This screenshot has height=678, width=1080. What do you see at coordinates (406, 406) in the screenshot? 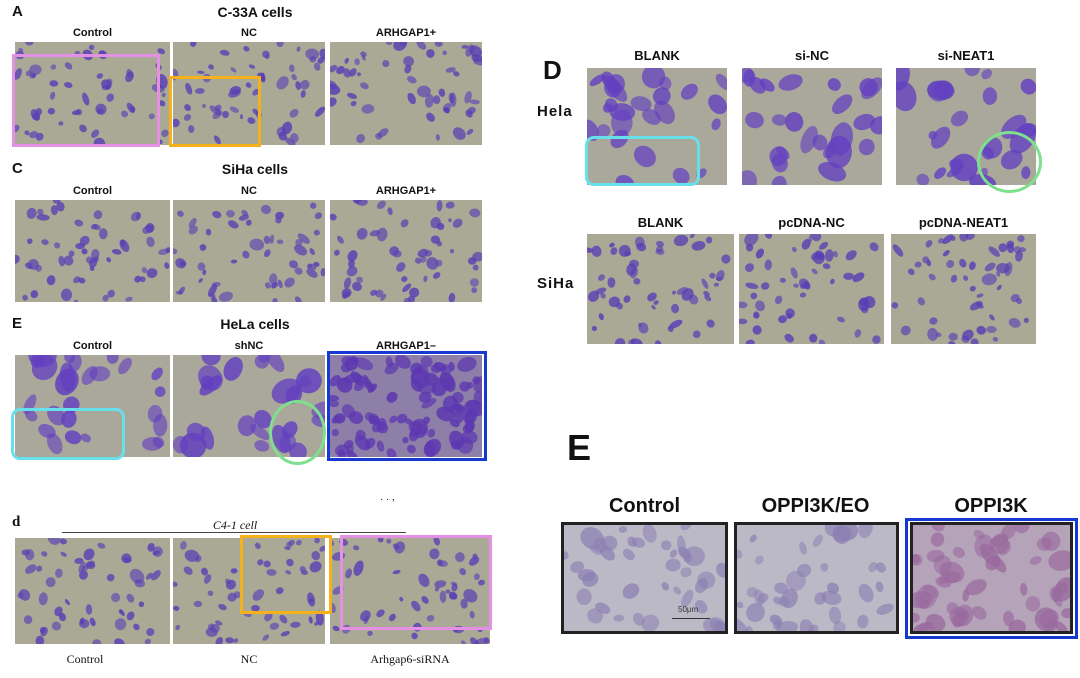
I see `micrograph-hela-arhgap1-minus` at bounding box center [406, 406].